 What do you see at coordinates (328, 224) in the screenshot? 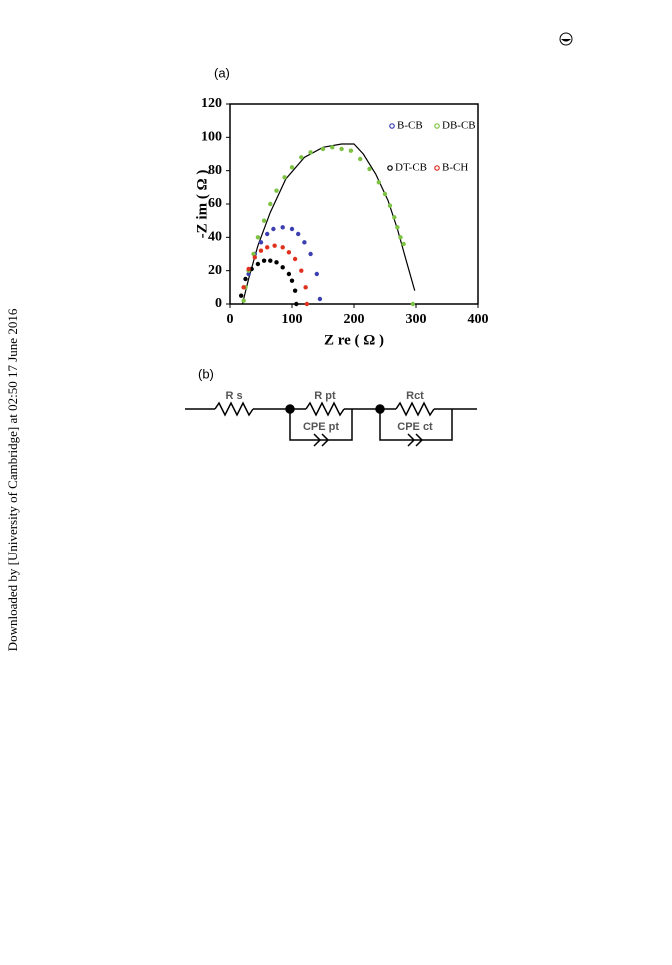
I see `fit-line` at bounding box center [328, 224].